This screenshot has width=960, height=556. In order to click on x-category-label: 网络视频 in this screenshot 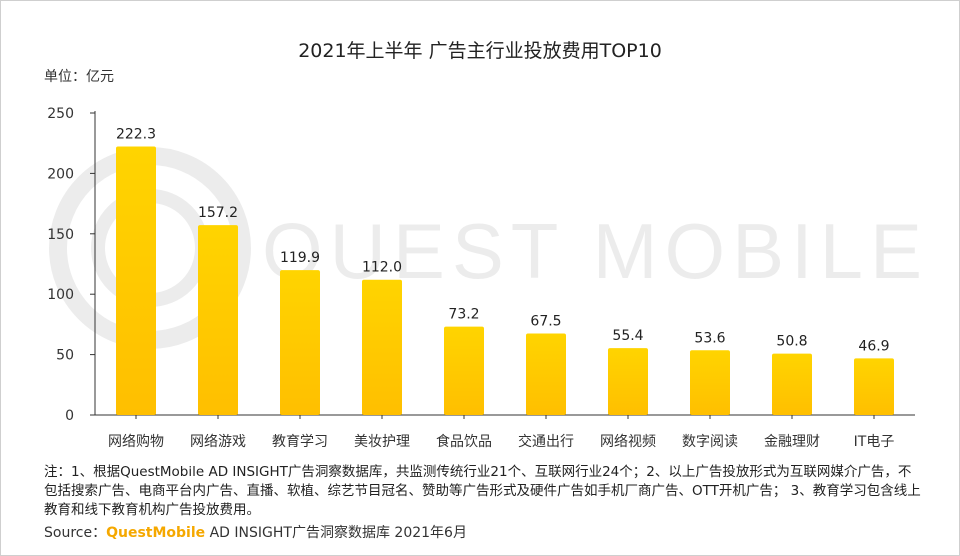, I will do `click(628, 442)`.